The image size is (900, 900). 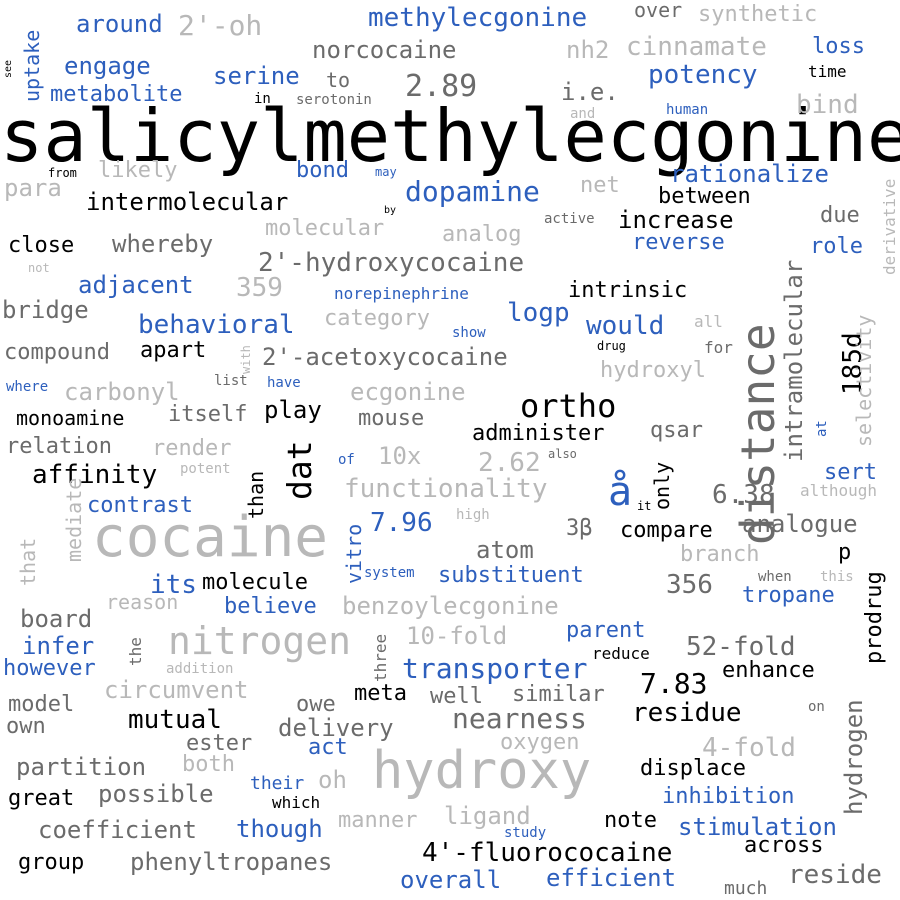 I want to click on word-cloud-word: logp, so click(x=538, y=313).